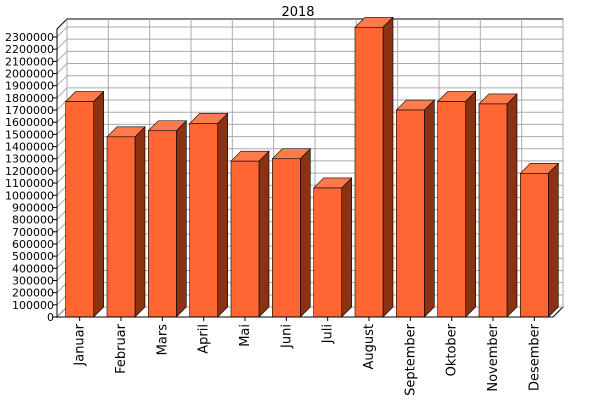 The image size is (600, 400). What do you see at coordinates (29, 61) in the screenshot?
I see `y-tick-label: 2100000` at bounding box center [29, 61].